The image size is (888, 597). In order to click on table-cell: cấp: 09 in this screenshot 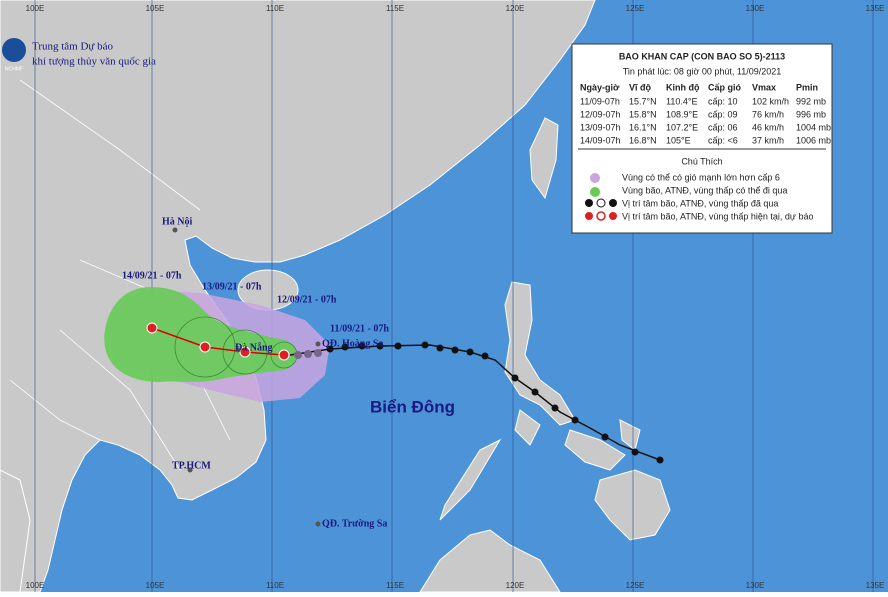, I will do `click(723, 114)`.